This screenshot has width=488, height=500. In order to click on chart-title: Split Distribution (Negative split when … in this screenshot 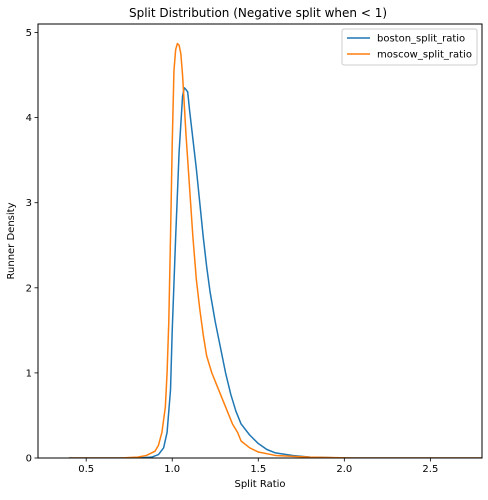, I will do `click(258, 13)`.